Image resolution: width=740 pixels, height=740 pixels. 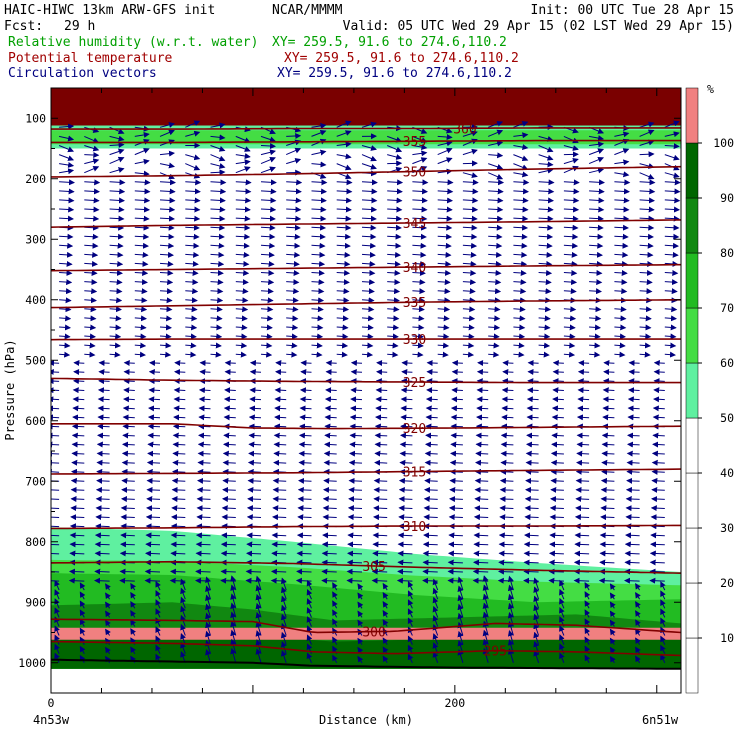 I want to click on x-right-end-label: 6n51w, so click(x=660, y=720).